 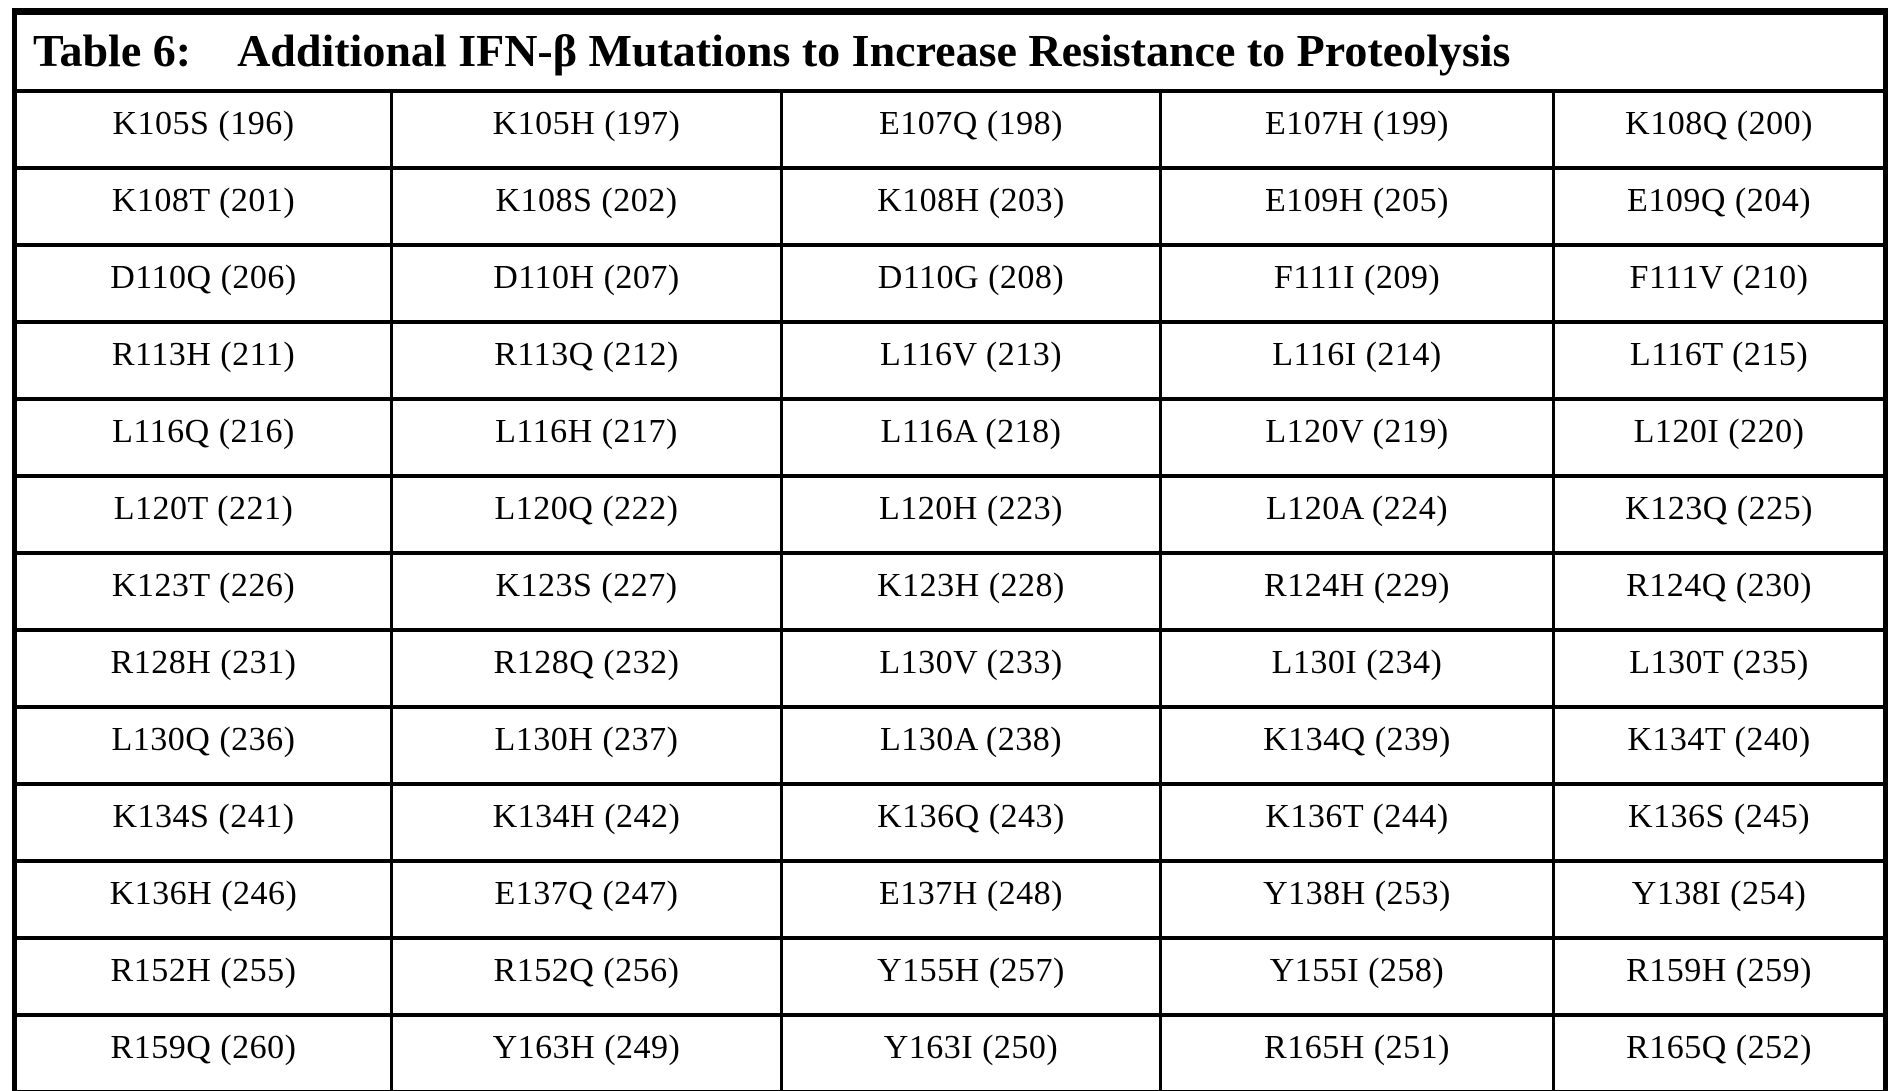 What do you see at coordinates (586, 745) in the screenshot?
I see `mutation-cell: L130H (237)` at bounding box center [586, 745].